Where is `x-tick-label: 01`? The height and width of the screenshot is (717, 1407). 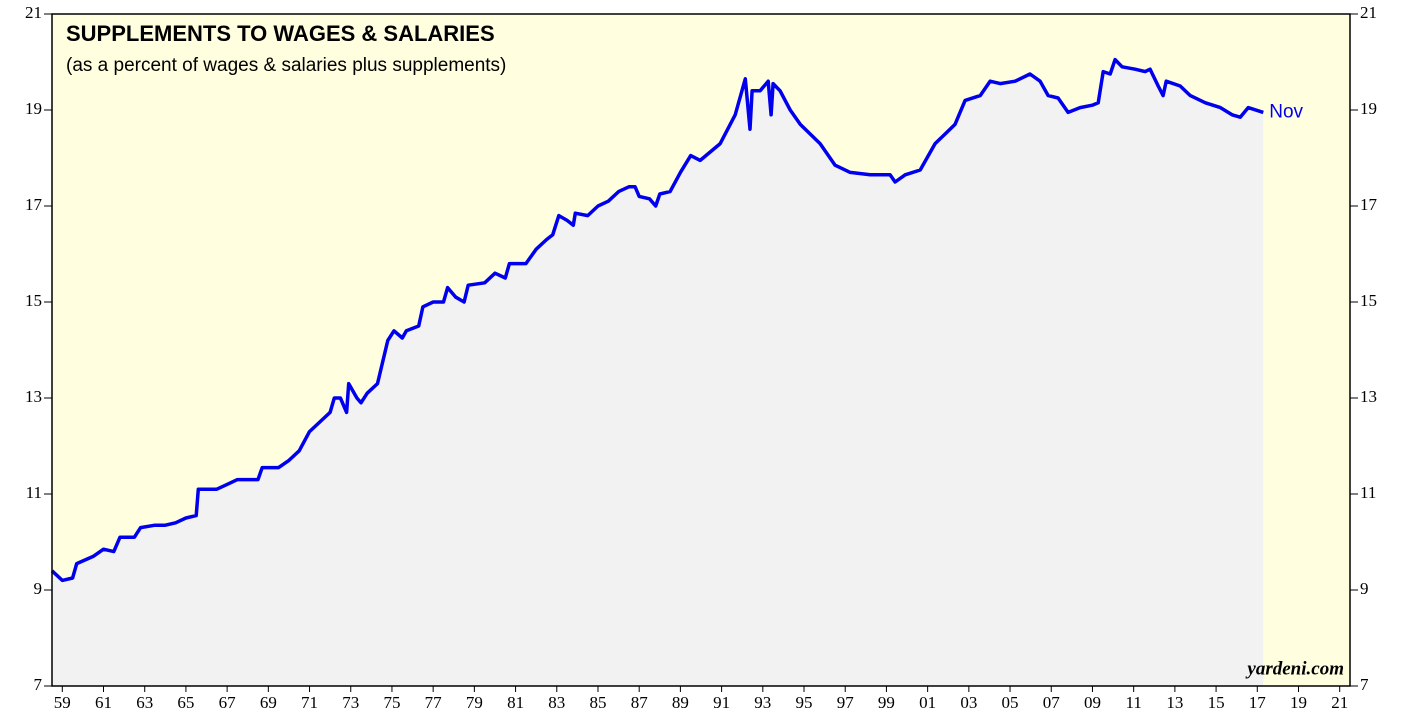
x-tick-label: 01 is located at coordinates (927, 702).